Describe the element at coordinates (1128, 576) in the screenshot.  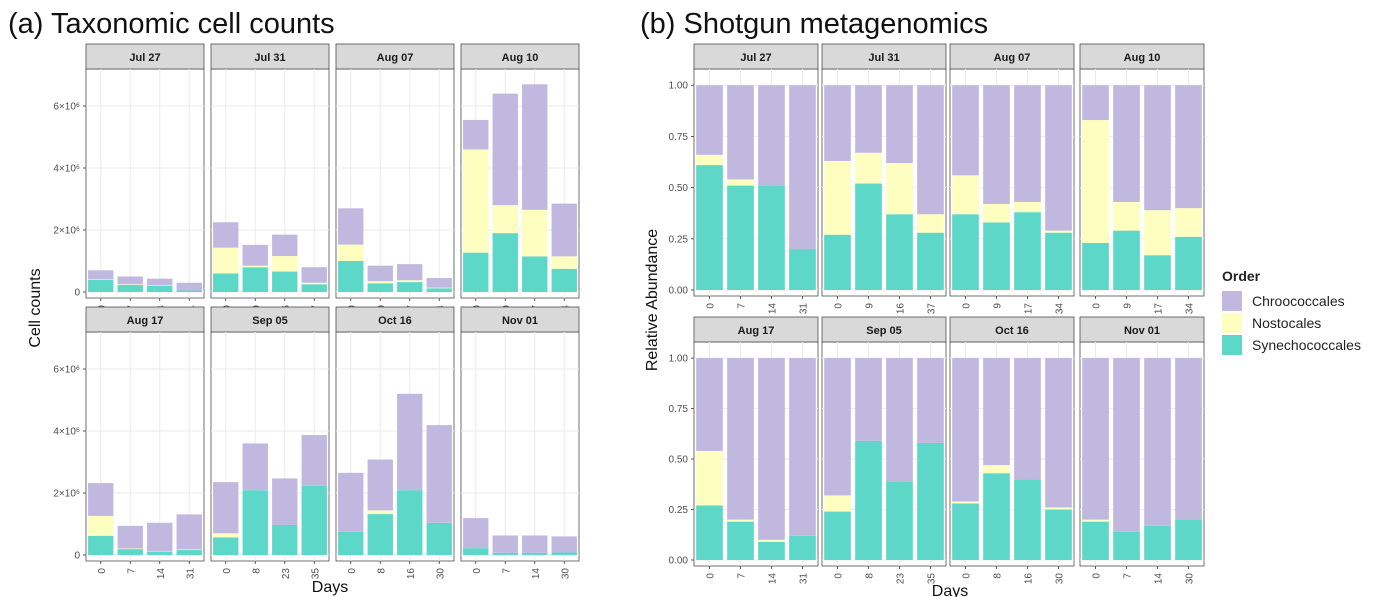
I see `c1-p7-xtick-label-1: 7` at that location.